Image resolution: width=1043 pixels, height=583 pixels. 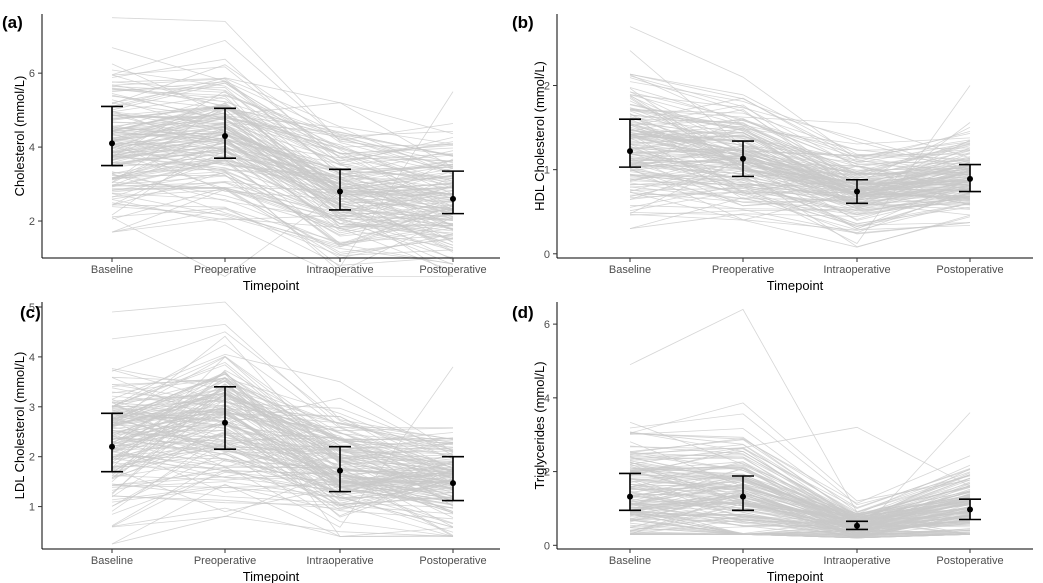 What do you see at coordinates (547, 171) in the screenshot?
I see `y-tick-label: 1` at bounding box center [547, 171].